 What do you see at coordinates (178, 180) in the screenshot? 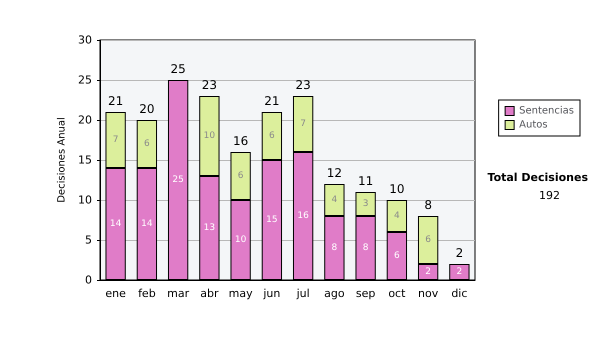
I see `data-label: 25` at bounding box center [178, 180].